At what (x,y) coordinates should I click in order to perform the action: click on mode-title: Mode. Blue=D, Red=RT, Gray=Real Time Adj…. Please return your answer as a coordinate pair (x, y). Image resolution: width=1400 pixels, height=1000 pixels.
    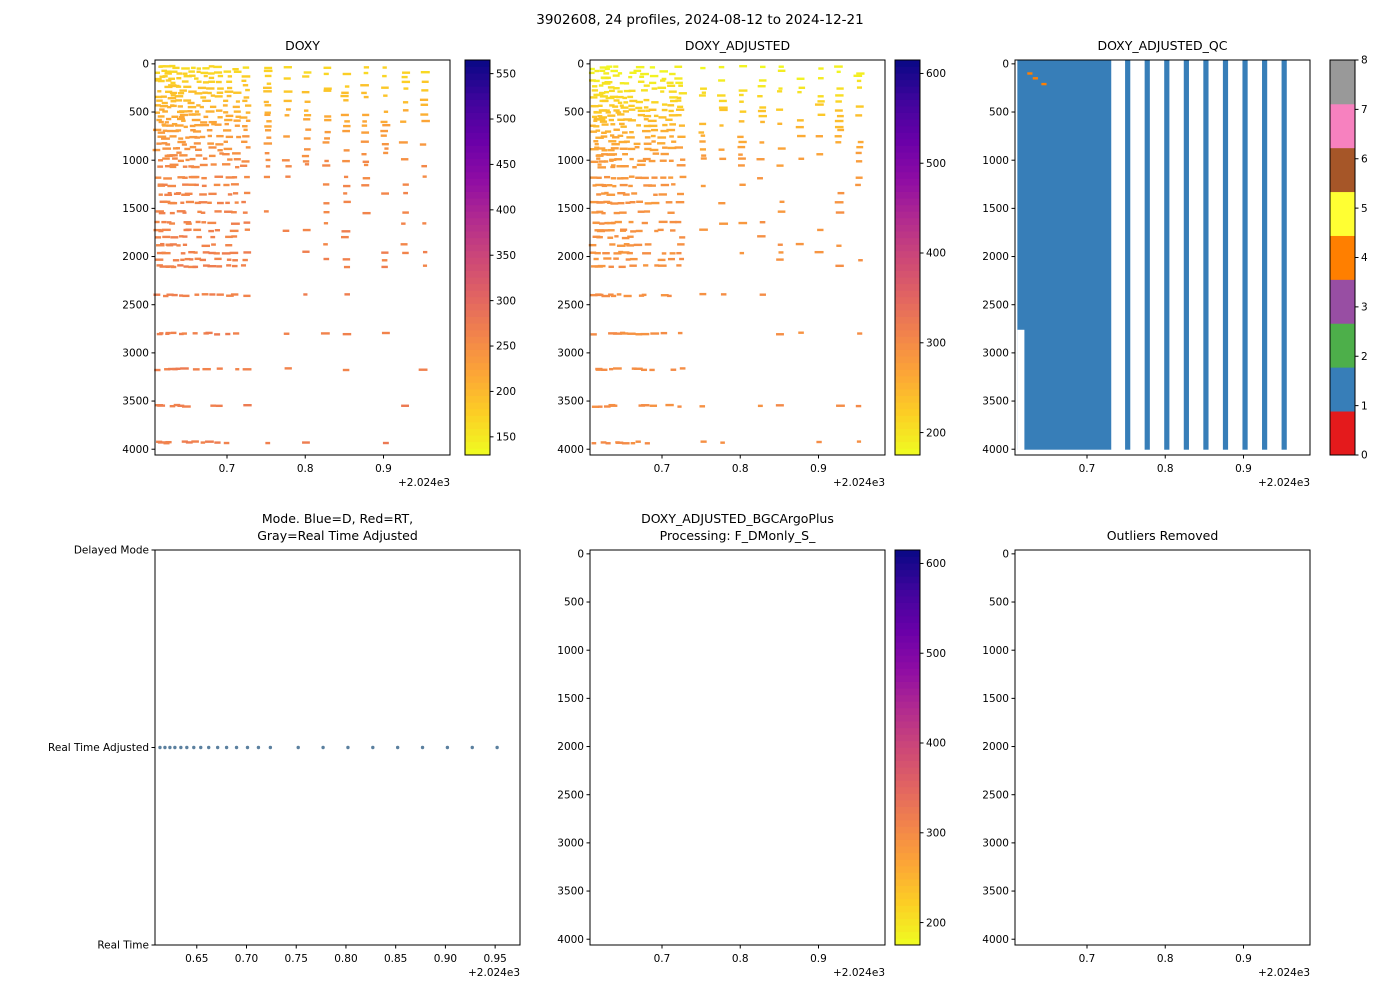
    Looking at the image, I should click on (337, 527).